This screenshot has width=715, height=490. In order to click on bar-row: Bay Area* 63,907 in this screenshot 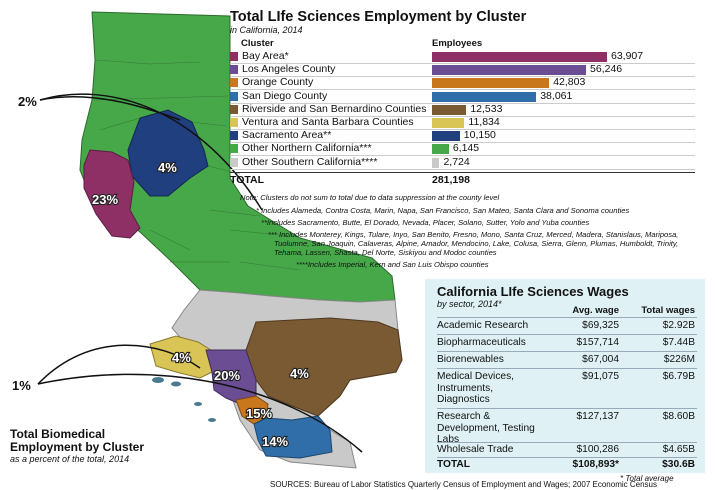, I will do `click(465, 57)`.